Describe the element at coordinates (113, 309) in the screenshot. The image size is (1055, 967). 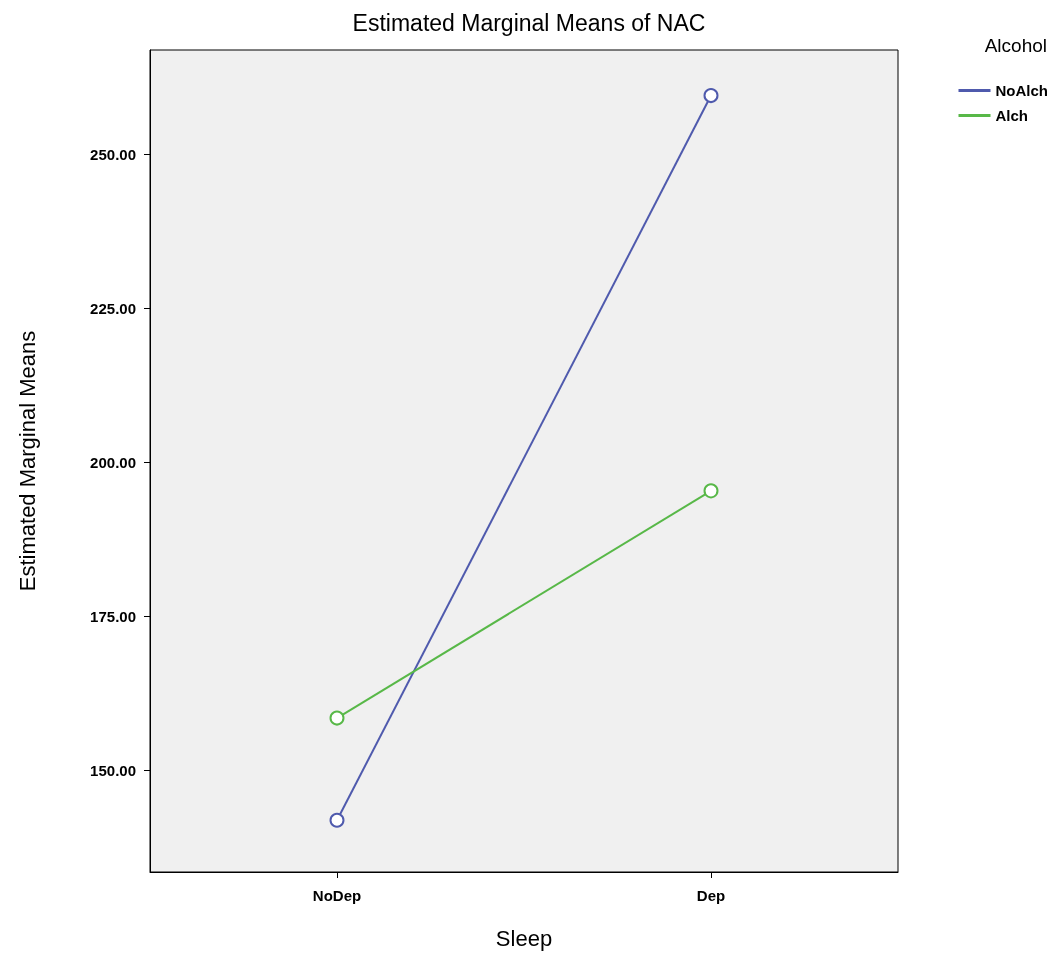
I see `y-tick-label: 225.00` at that location.